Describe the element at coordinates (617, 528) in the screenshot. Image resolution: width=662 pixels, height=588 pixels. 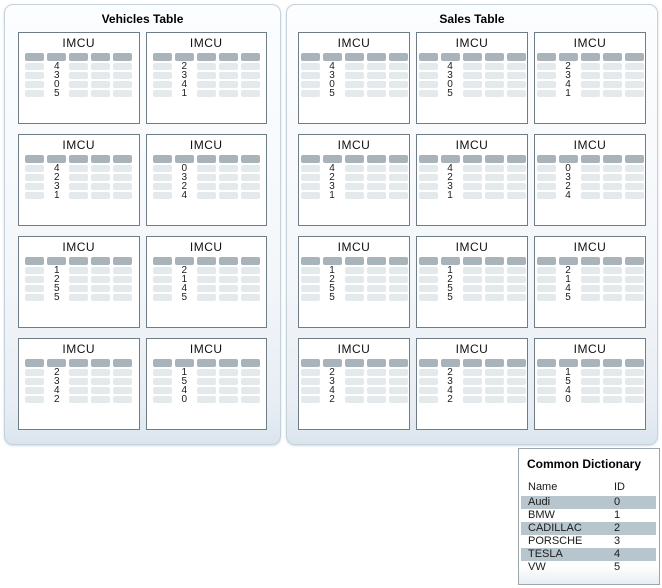
I see `dictionary-row-id: 2` at that location.